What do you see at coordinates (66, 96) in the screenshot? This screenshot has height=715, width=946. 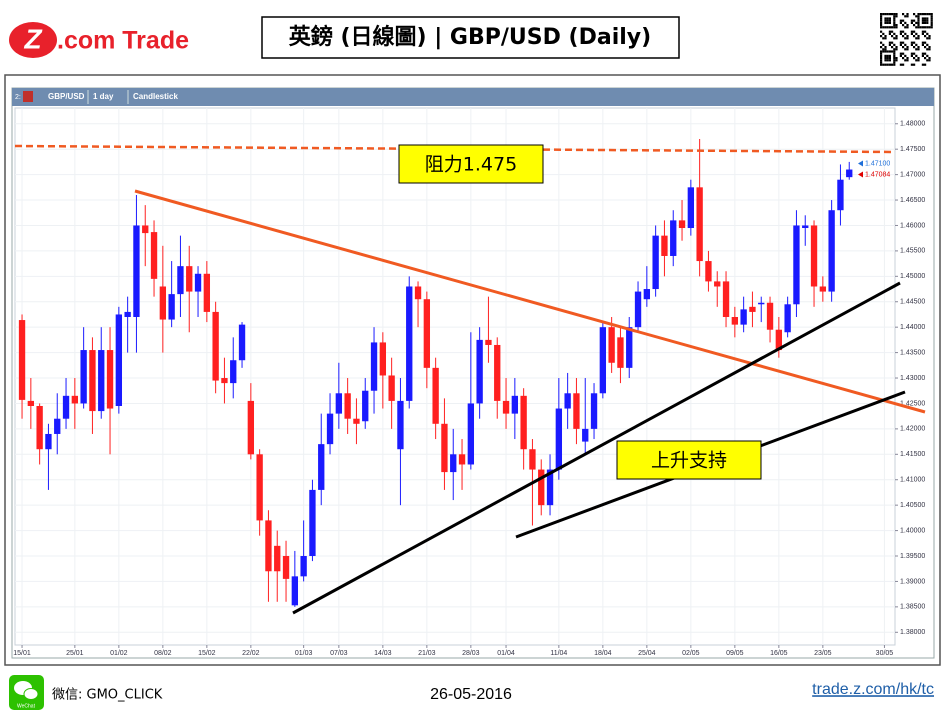 I see `toolbar-symbol: GBP/USD` at bounding box center [66, 96].